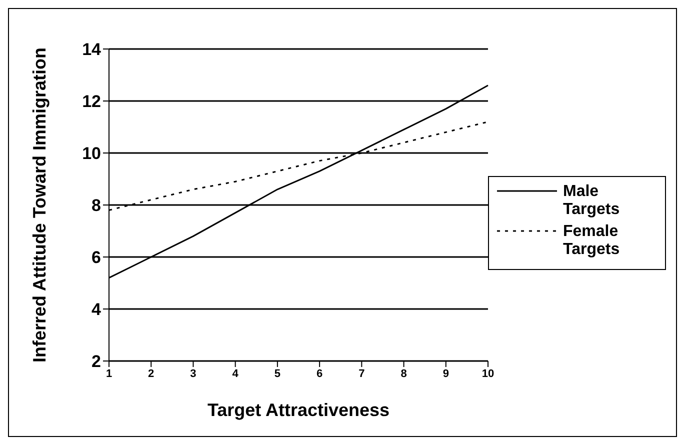 The height and width of the screenshot is (447, 687). Describe the element at coordinates (319, 374) in the screenshot. I see `x-tick-label: 6` at that location.